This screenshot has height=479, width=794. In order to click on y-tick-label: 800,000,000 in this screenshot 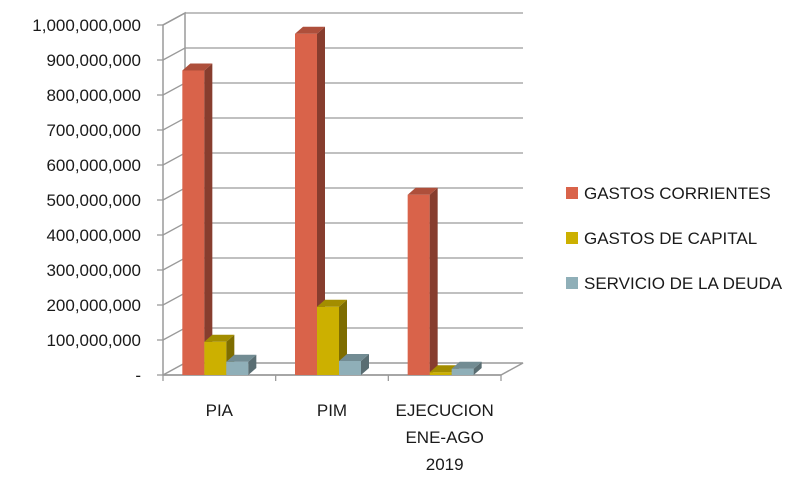, I will do `click(93, 95)`.